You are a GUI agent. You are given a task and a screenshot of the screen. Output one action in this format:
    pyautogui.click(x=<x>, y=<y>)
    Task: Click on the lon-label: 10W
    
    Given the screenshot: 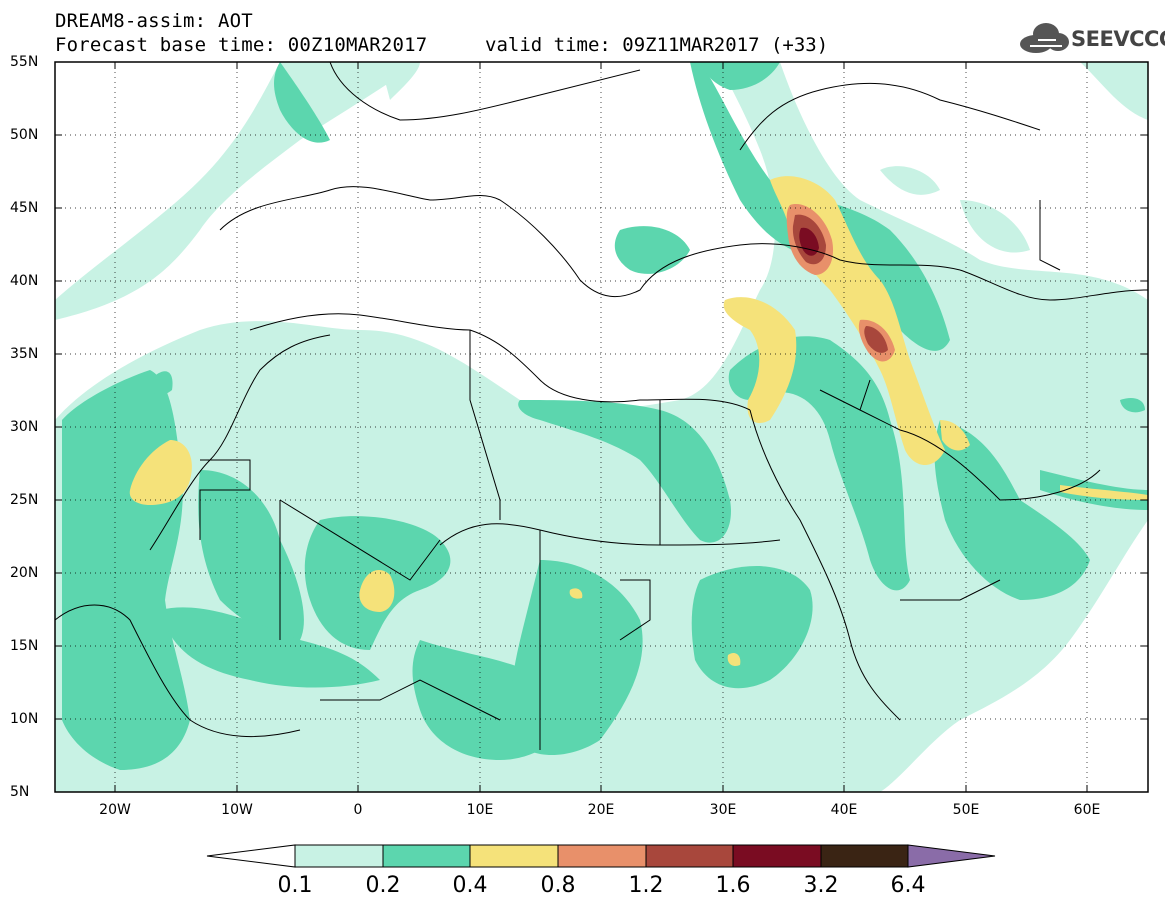 What is the action you would take?
    pyautogui.click(x=237, y=810)
    